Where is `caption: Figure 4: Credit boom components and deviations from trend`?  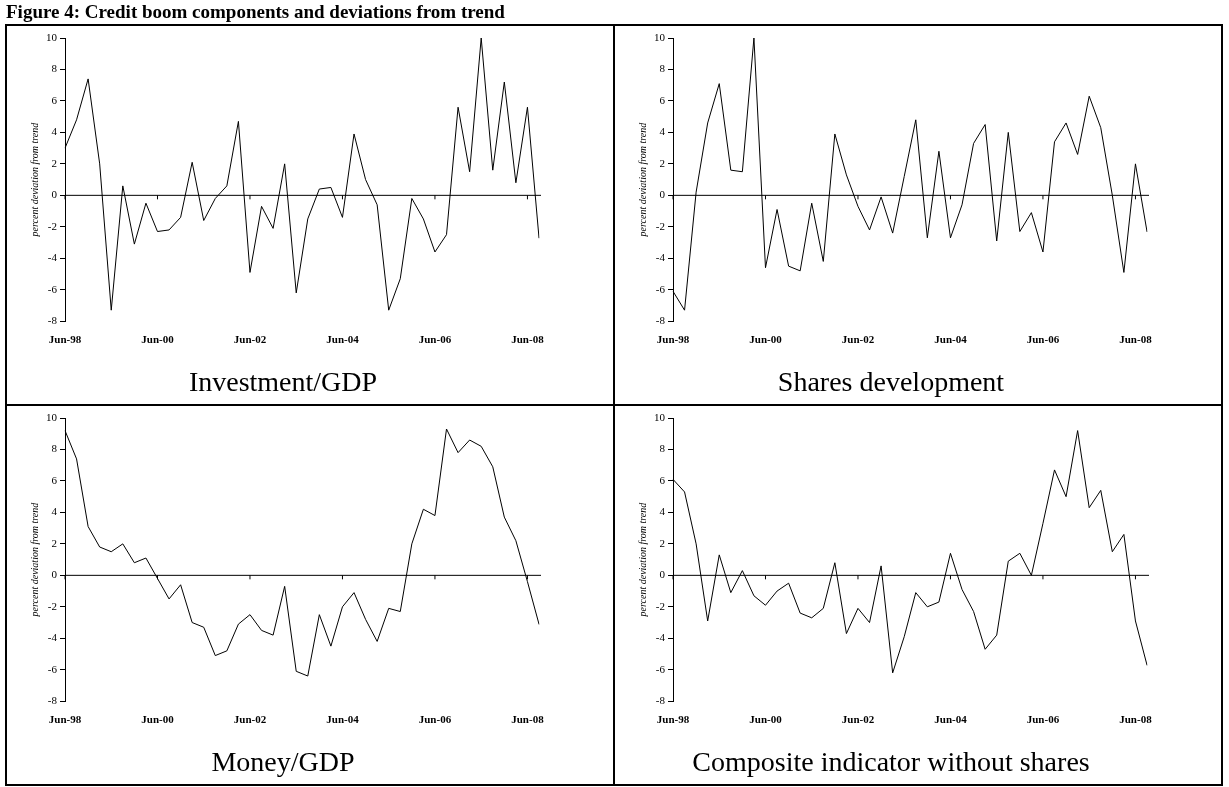
caption: Figure 4: Credit boom components and deviations from trend is located at coordinates (255, 12).